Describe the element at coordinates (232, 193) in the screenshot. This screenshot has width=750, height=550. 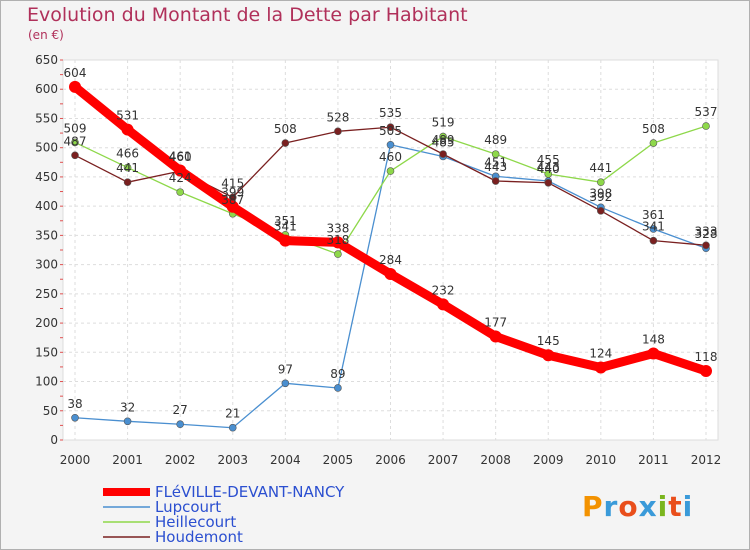
I see `data-label: 399` at that location.